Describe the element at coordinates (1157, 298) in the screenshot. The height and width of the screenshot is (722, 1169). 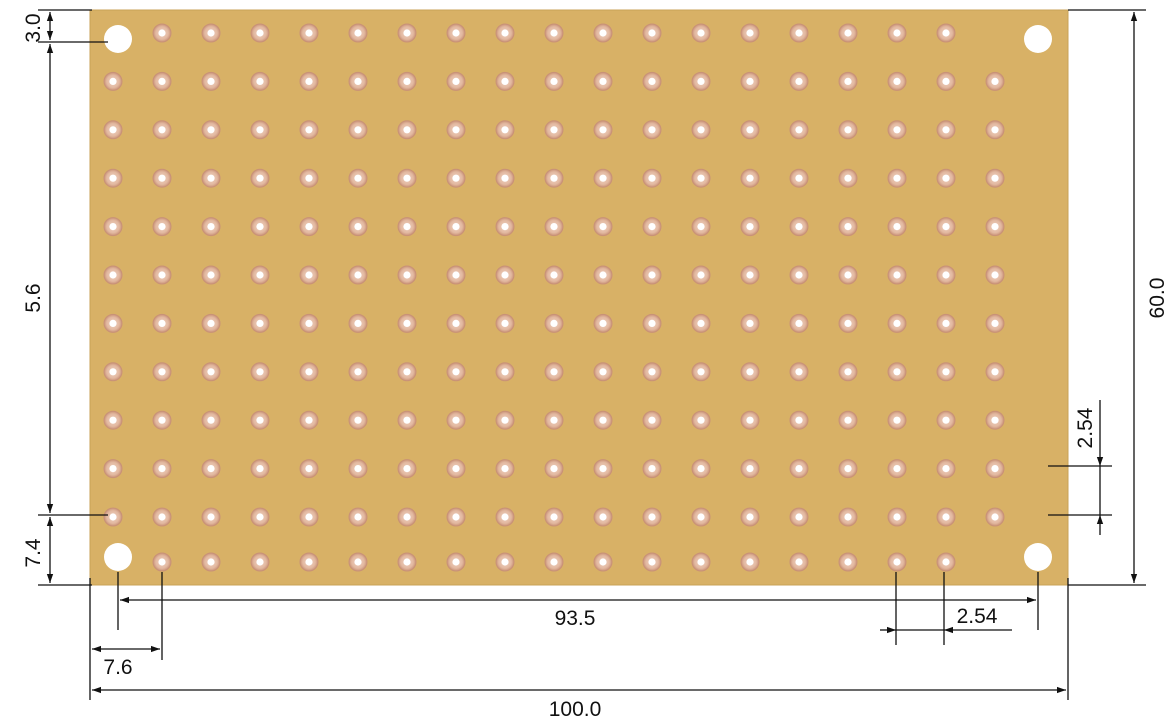
I see `dim-total-height: 60.0` at that location.